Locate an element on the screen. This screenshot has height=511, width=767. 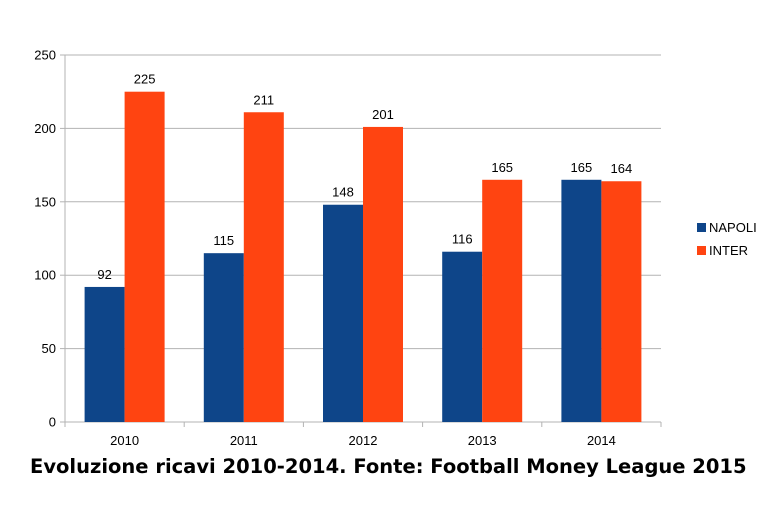
x-tick-label: 2014 is located at coordinates (601, 440).